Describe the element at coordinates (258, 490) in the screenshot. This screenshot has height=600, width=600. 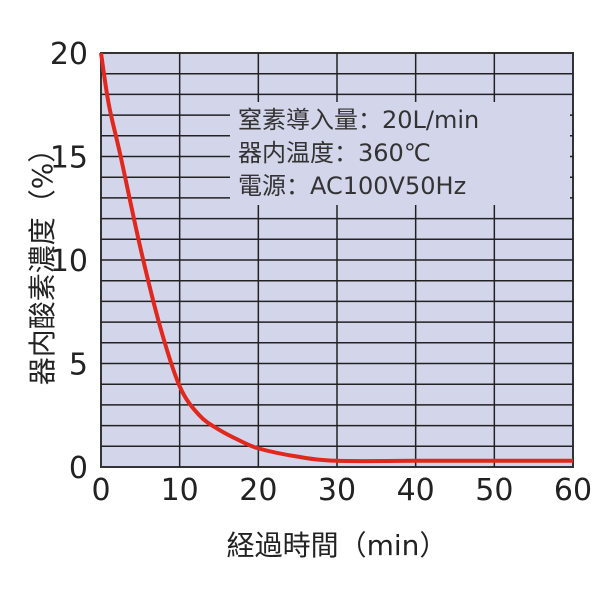
I see `x-tick-label: 20` at that location.